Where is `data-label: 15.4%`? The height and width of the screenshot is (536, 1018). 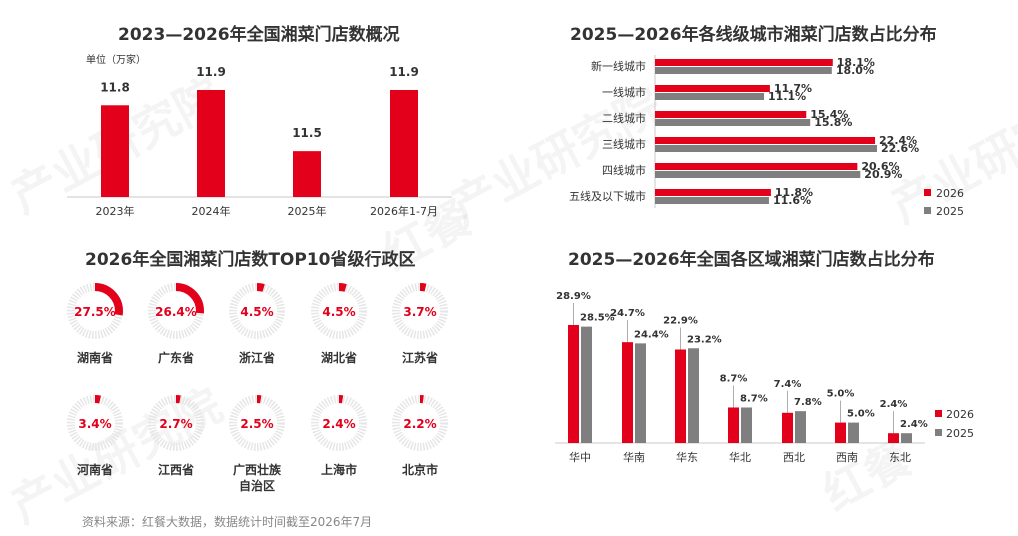 data-label: 15.4% is located at coordinates (829, 114).